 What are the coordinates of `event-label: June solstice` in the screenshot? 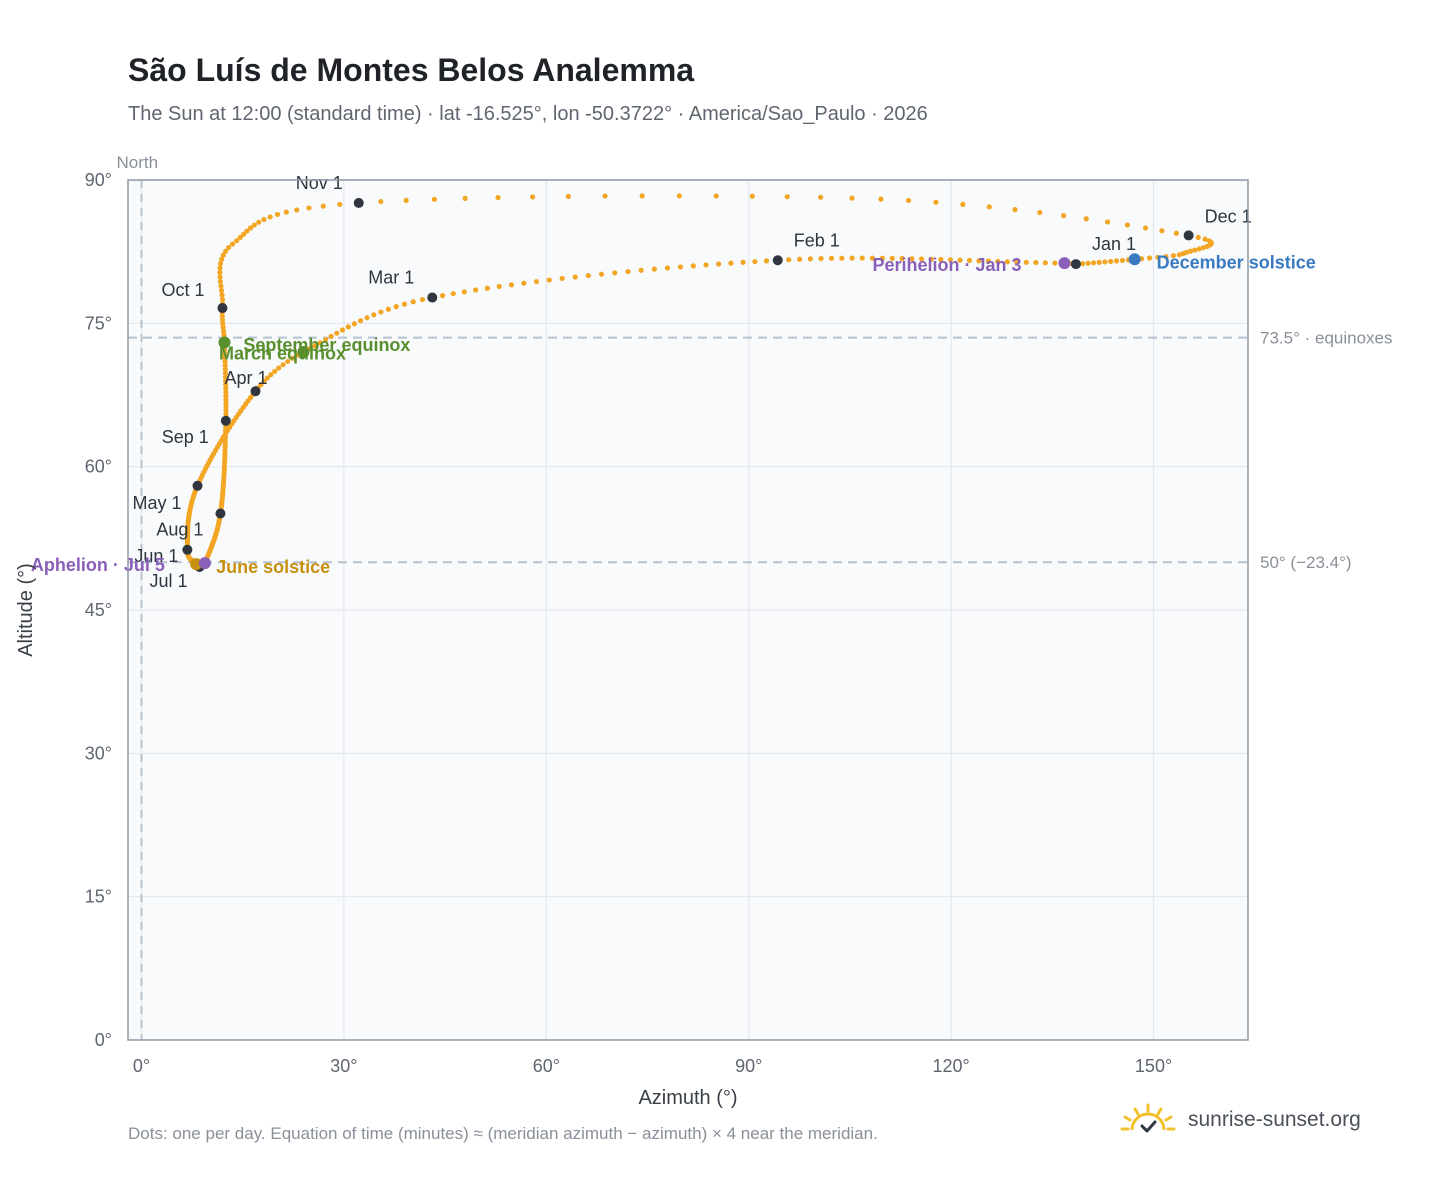 It's located at (273, 567).